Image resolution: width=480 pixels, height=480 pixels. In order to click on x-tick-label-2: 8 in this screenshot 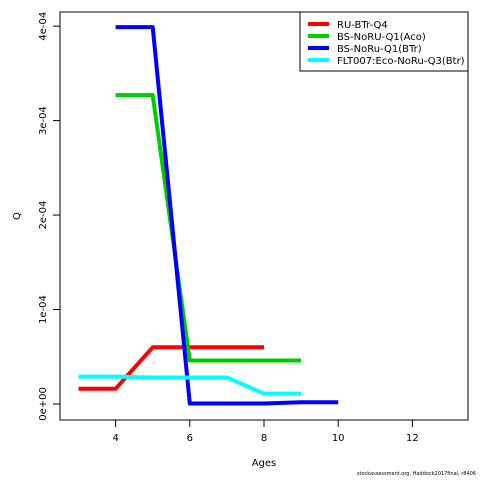, I will do `click(264, 438)`.